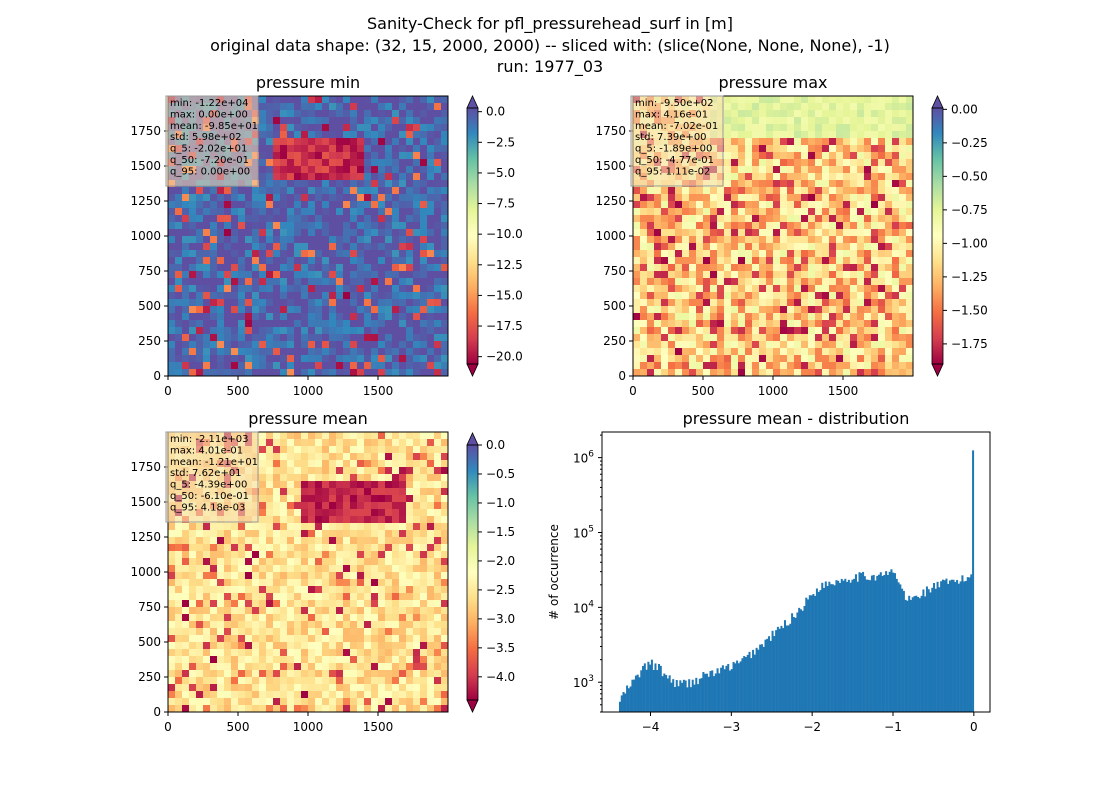 This screenshot has height=800, width=1100. Describe the element at coordinates (554, 572) in the screenshot. I see `y-axis-label: # of occurrence` at that location.